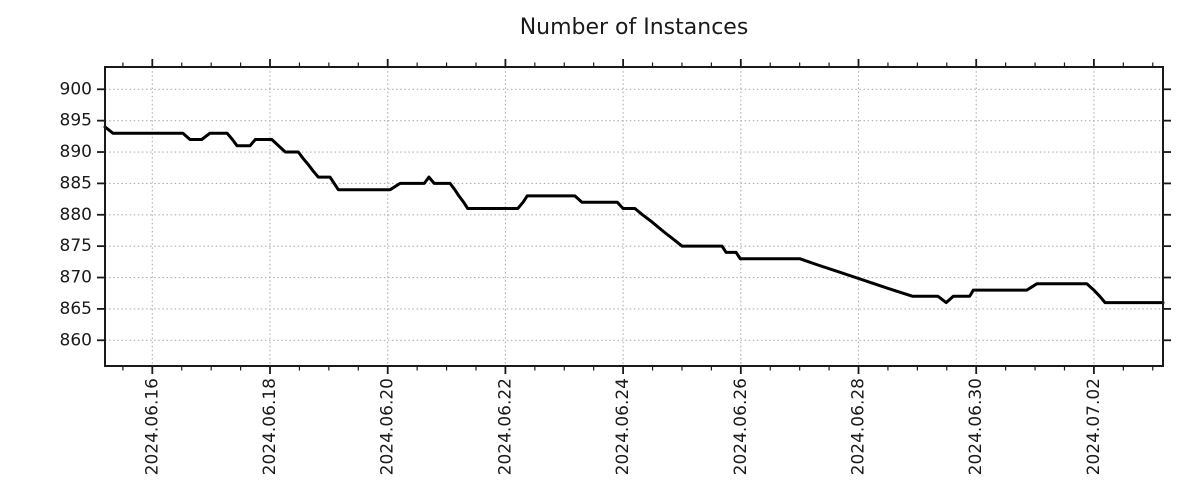 The image size is (1200, 500). Describe the element at coordinates (76, 309) in the screenshot. I see `y-tick-label: 865` at that location.